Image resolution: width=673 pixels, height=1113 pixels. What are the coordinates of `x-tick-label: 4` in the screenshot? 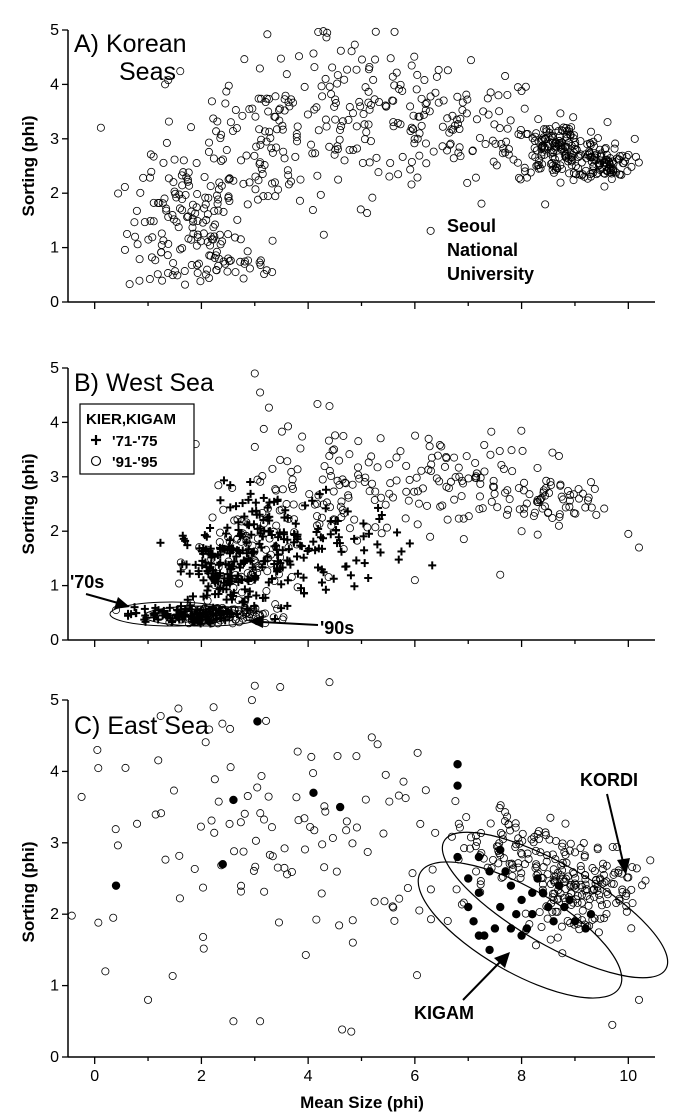 It's located at (308, 1076).